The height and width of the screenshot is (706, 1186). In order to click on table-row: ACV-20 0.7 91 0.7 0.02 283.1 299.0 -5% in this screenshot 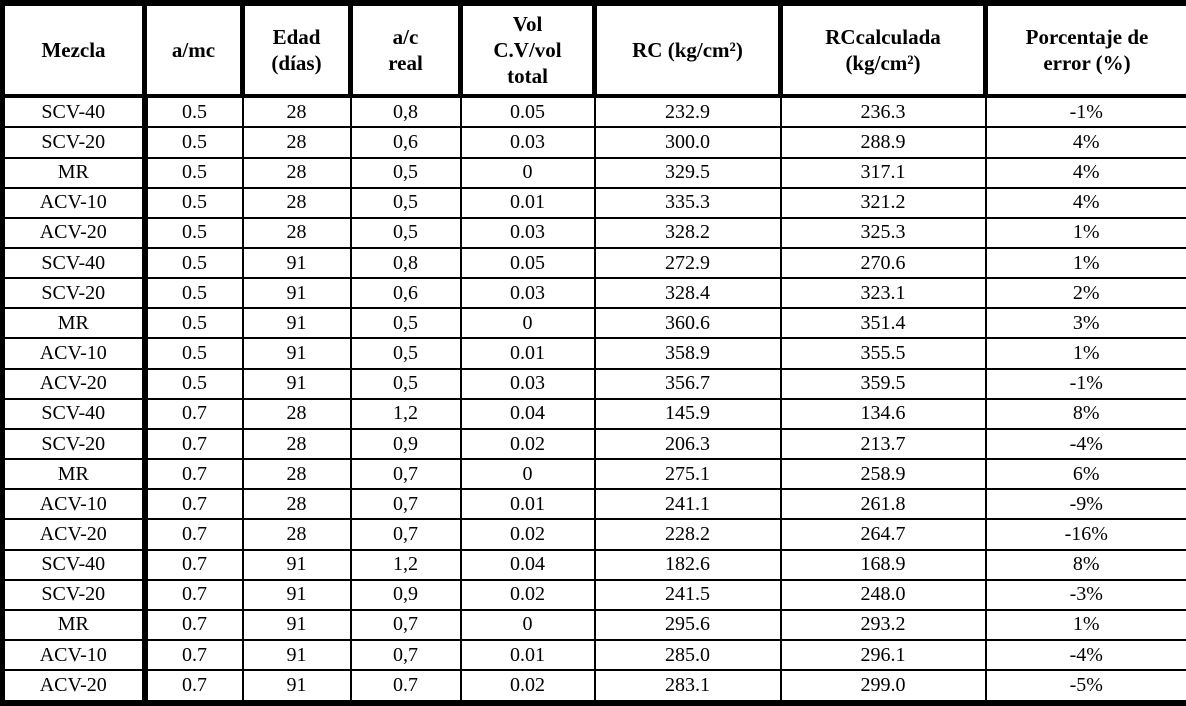, I will do `click(593, 687)`.